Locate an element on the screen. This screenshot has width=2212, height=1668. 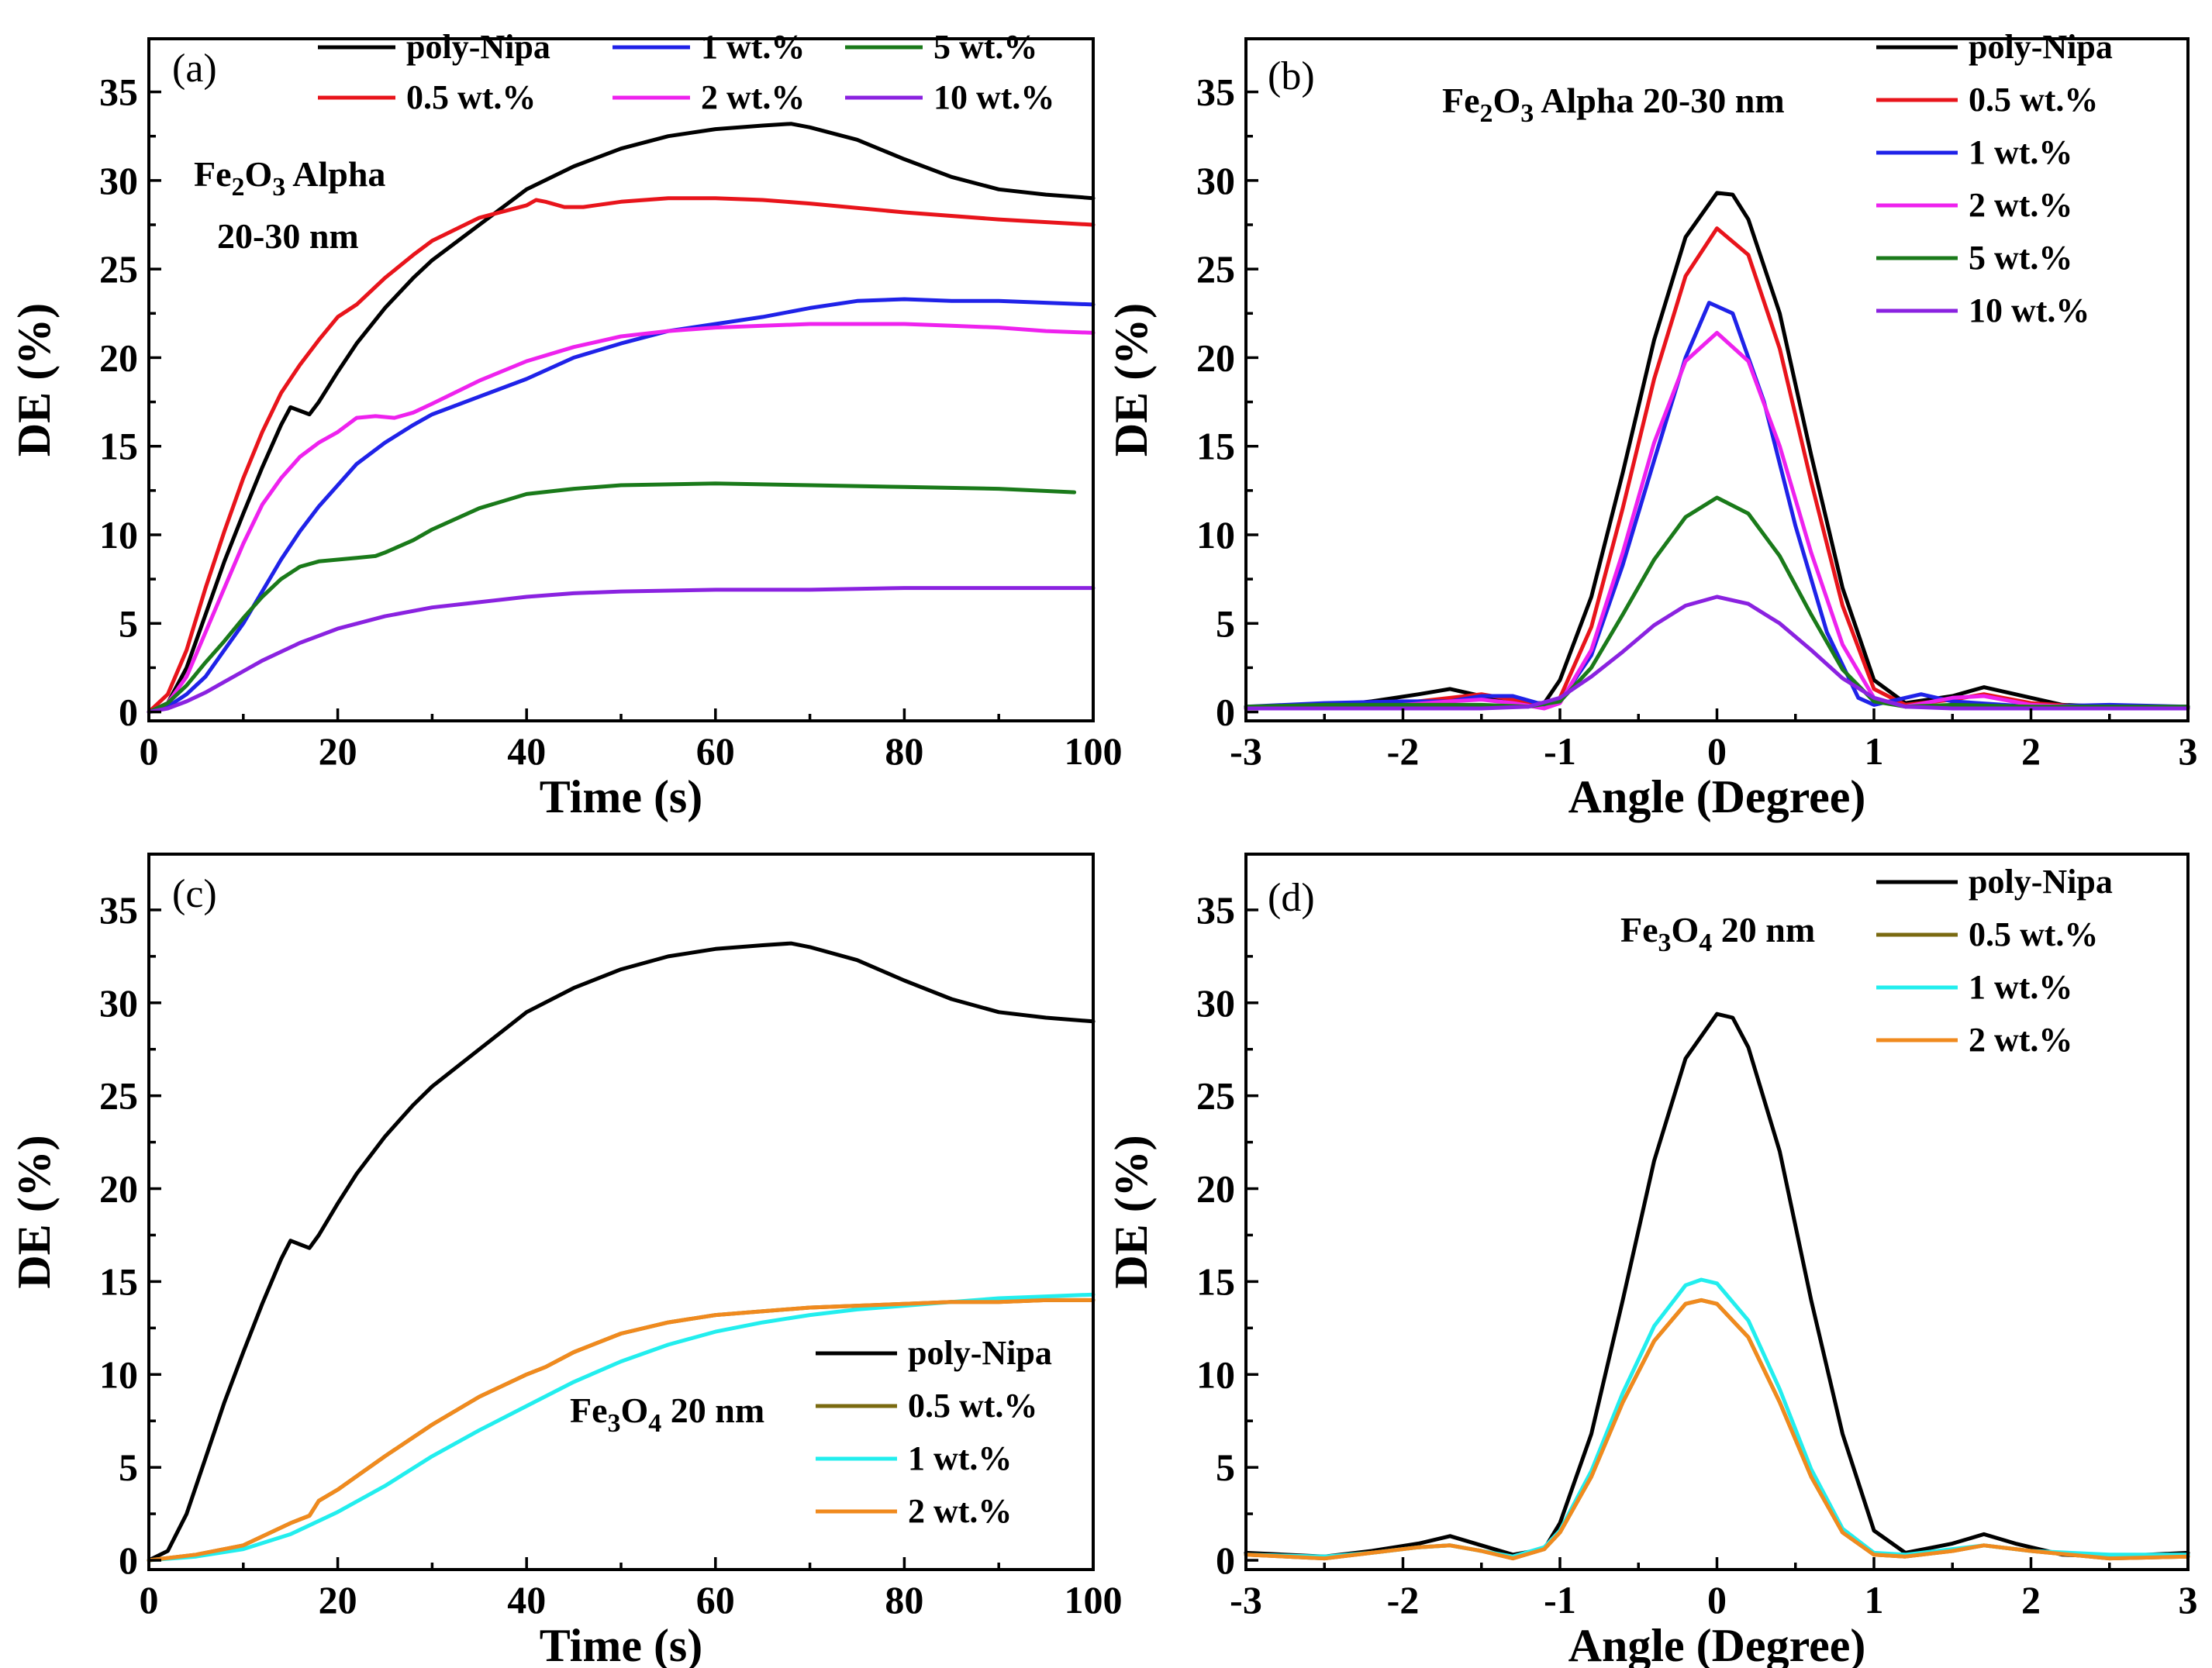
x-tick-label: -1 is located at coordinates (1560, 1599).